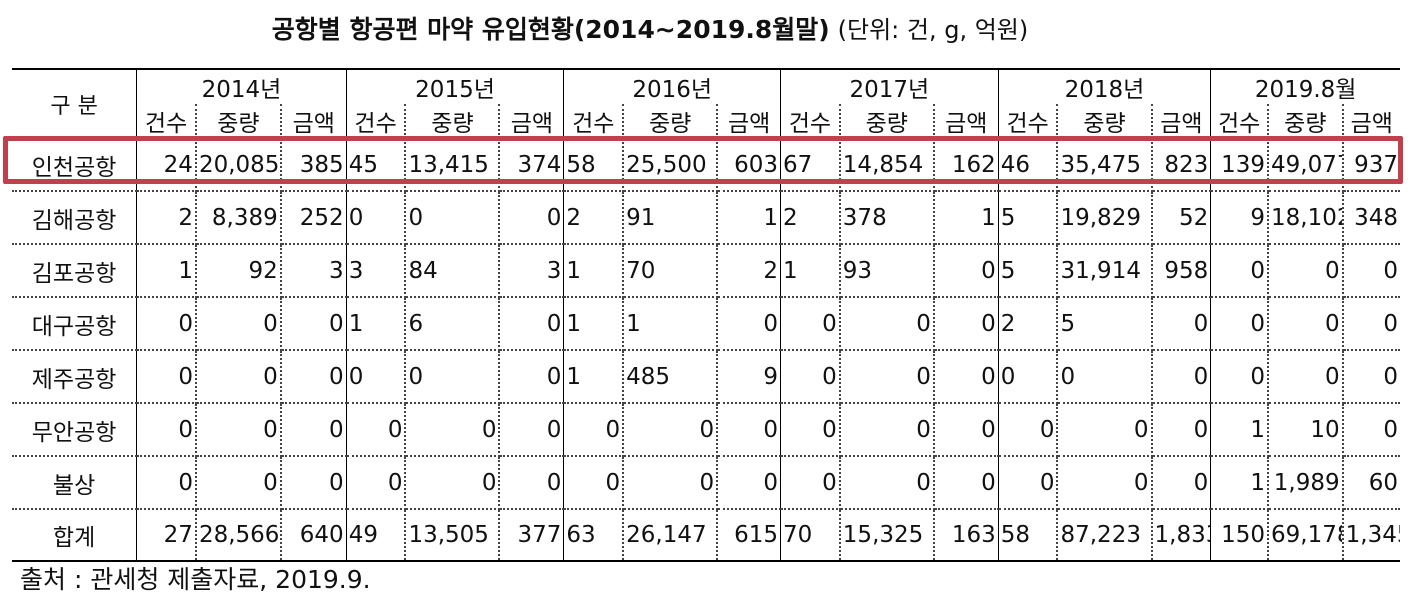  What do you see at coordinates (238, 535) in the screenshot?
I see `table-cell: 28,566` at bounding box center [238, 535].